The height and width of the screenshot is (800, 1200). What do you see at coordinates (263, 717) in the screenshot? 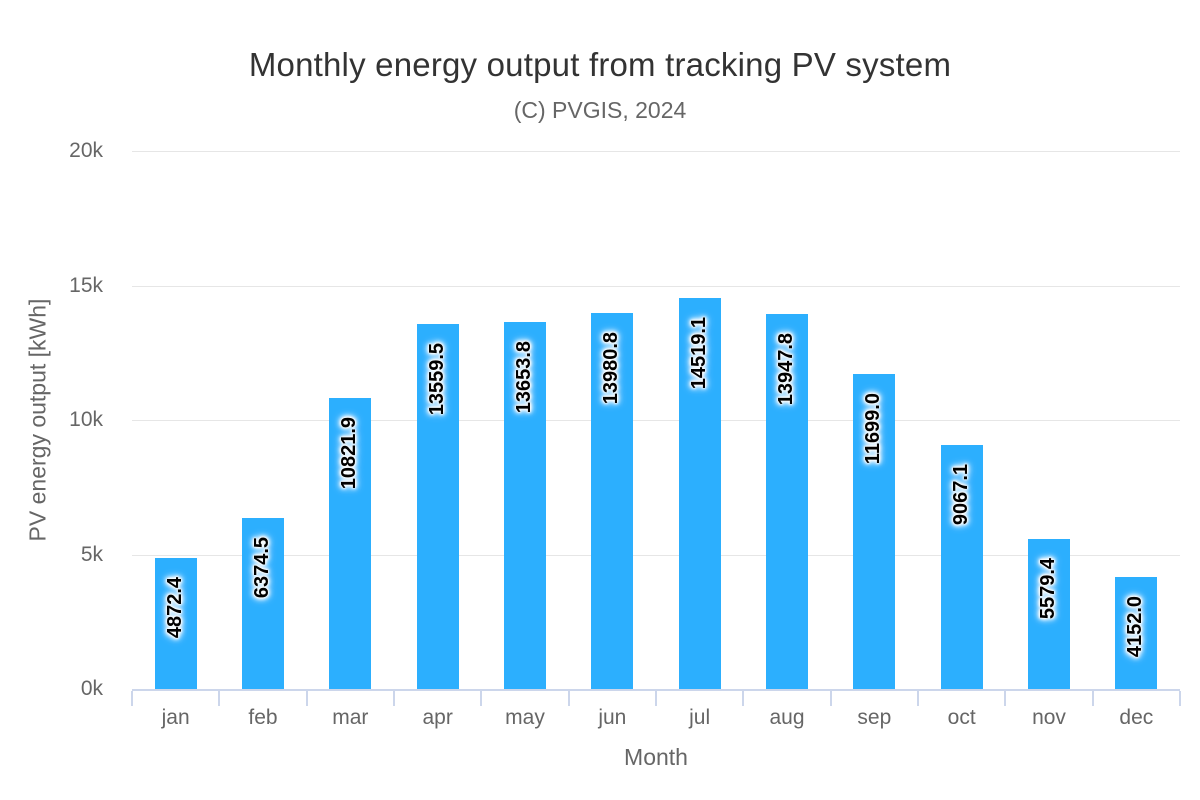
I see `x-category-label-feb: feb` at bounding box center [263, 717].